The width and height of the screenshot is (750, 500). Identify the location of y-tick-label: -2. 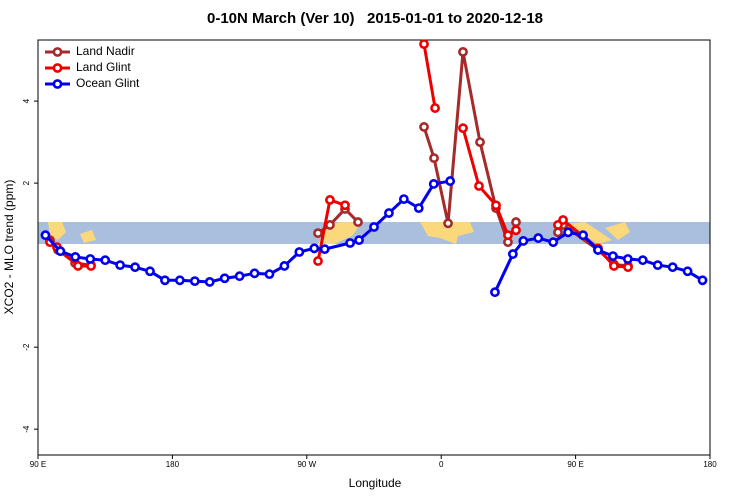
(26, 347).